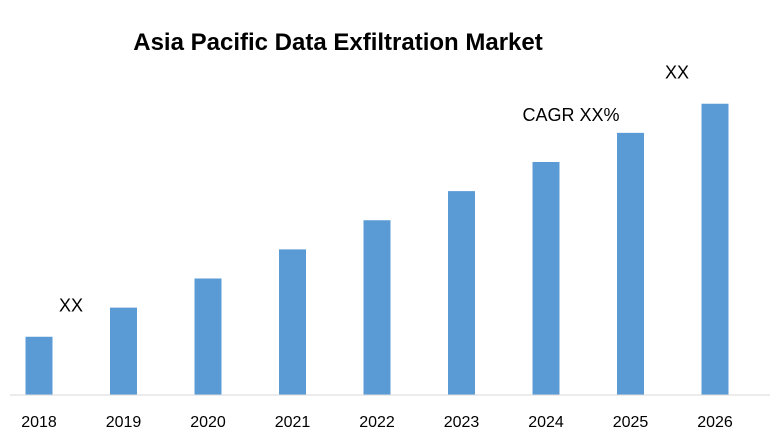 This screenshot has width=780, height=440. I want to click on bar-2023, so click(461, 293).